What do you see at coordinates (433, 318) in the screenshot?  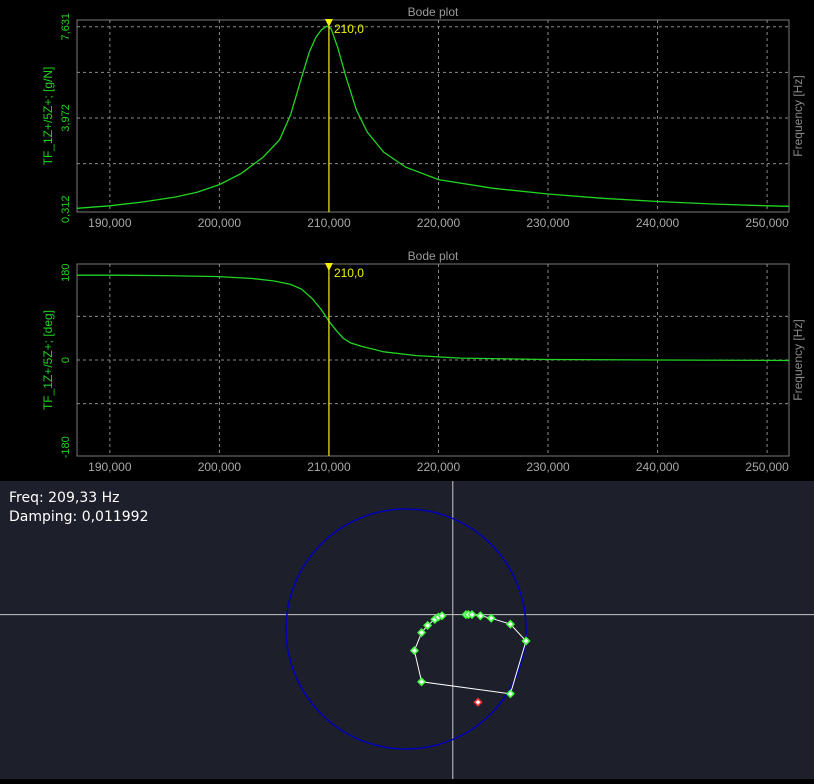 I see `data-series-line` at bounding box center [433, 318].